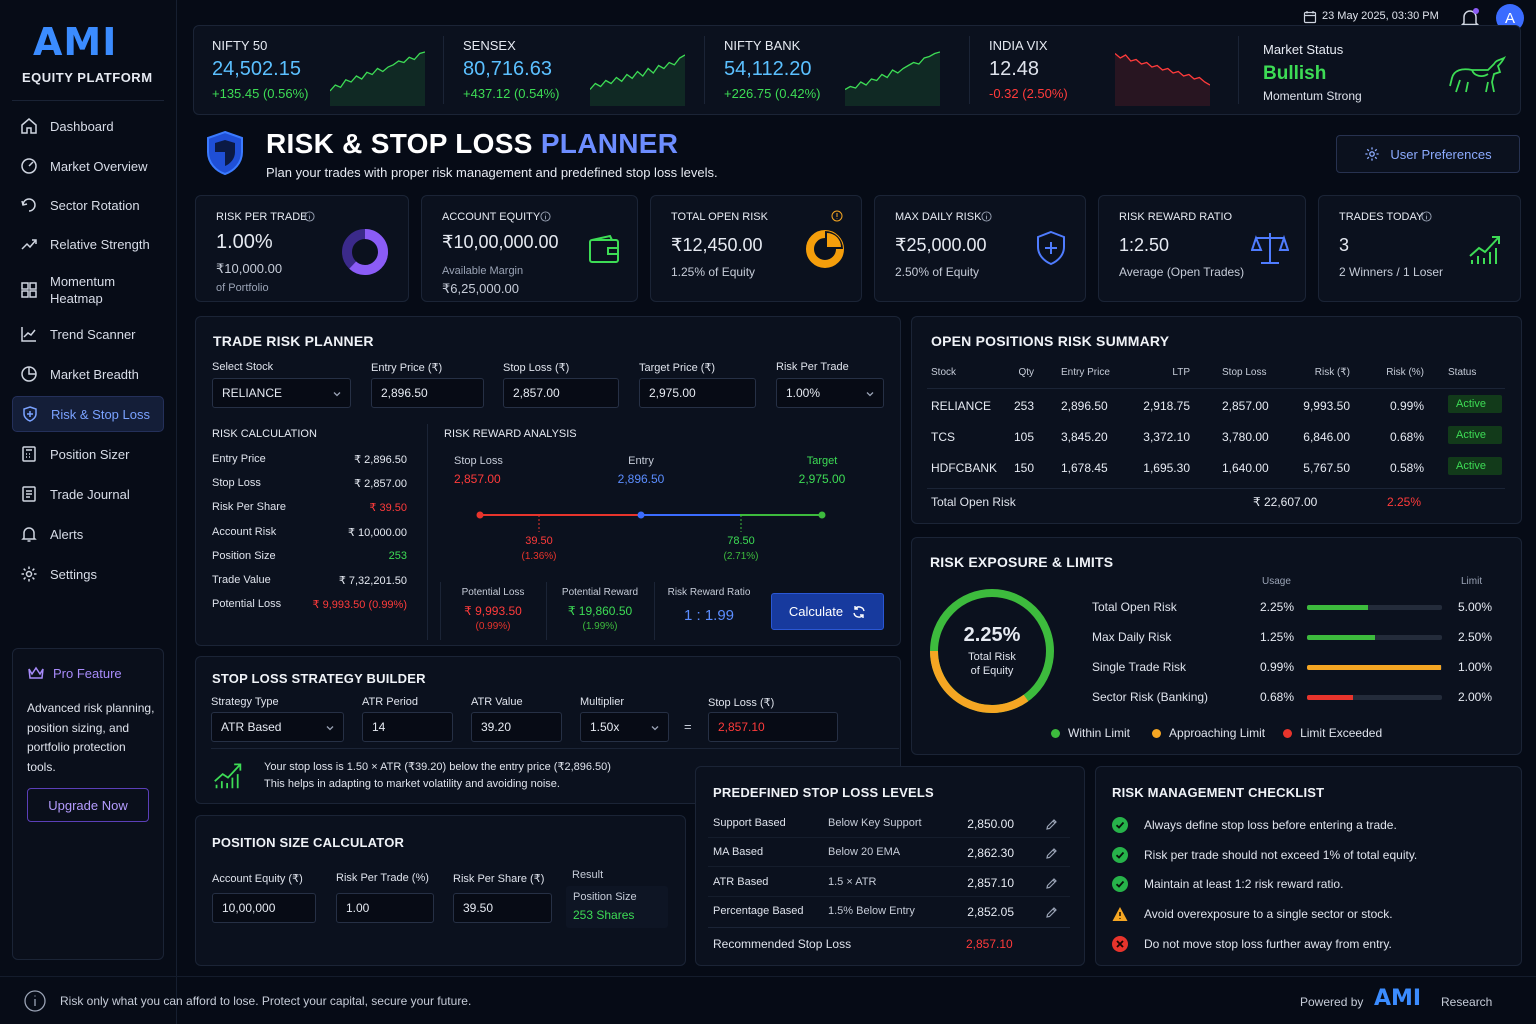  Describe the element at coordinates (1023, 468) in the screenshot. I see `table-cell: 150` at that location.